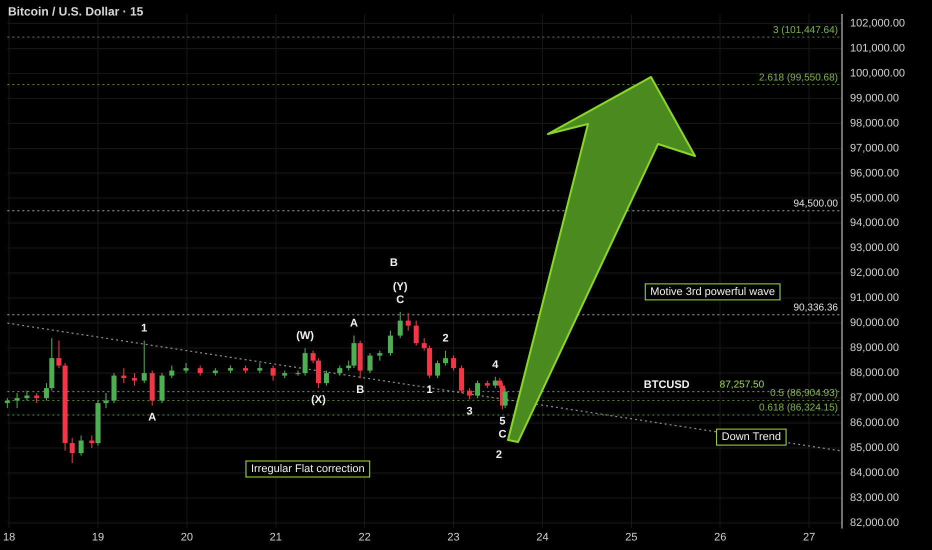  I want to click on annotation: (Y), so click(400, 286).